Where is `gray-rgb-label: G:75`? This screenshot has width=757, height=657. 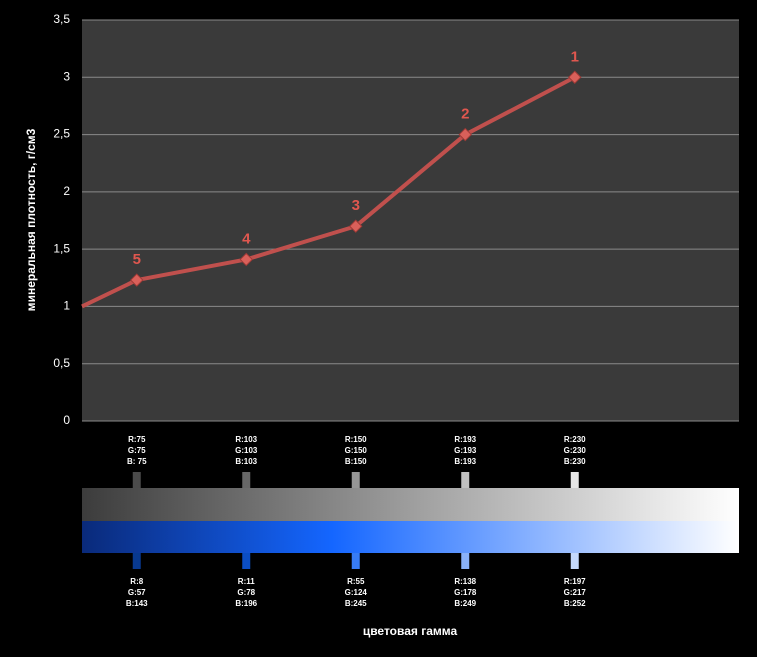 gray-rgb-label: G:75 is located at coordinates (137, 450).